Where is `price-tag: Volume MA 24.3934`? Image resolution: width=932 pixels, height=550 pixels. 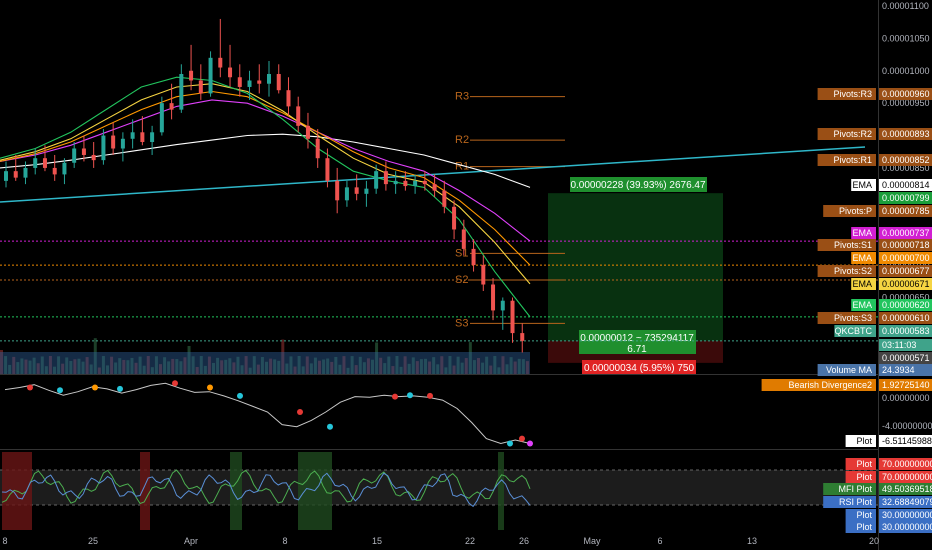 price-tag: Volume MA 24.3934 is located at coordinates (874, 370).